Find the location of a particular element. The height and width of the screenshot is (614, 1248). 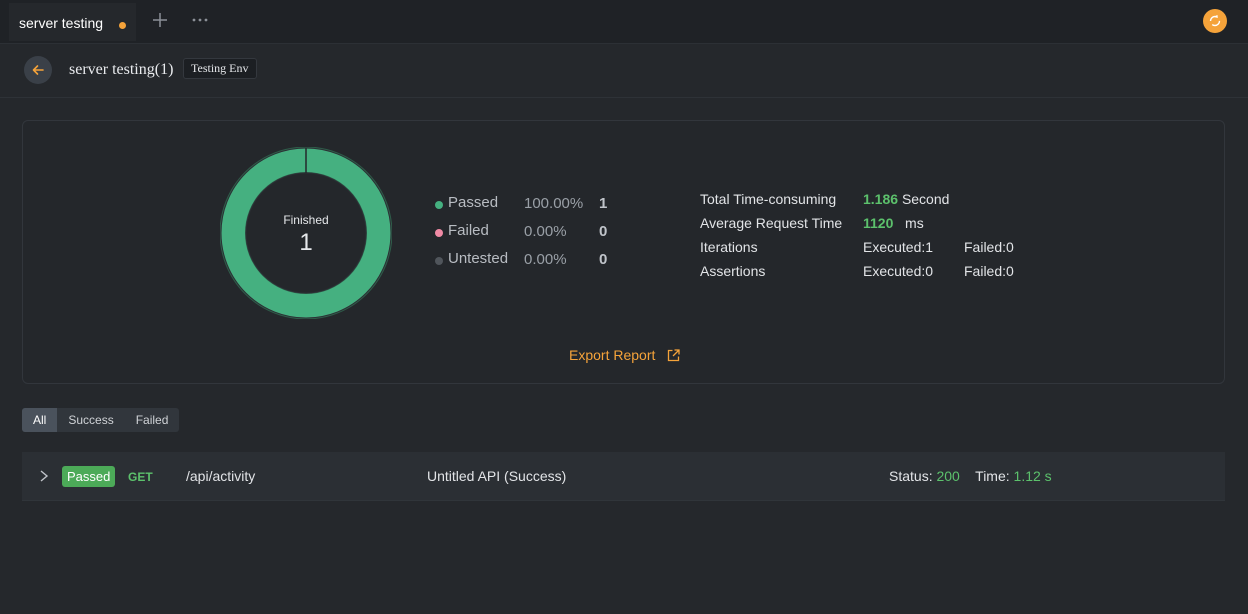

stat-value: 1.186 Second is located at coordinates (906, 199).